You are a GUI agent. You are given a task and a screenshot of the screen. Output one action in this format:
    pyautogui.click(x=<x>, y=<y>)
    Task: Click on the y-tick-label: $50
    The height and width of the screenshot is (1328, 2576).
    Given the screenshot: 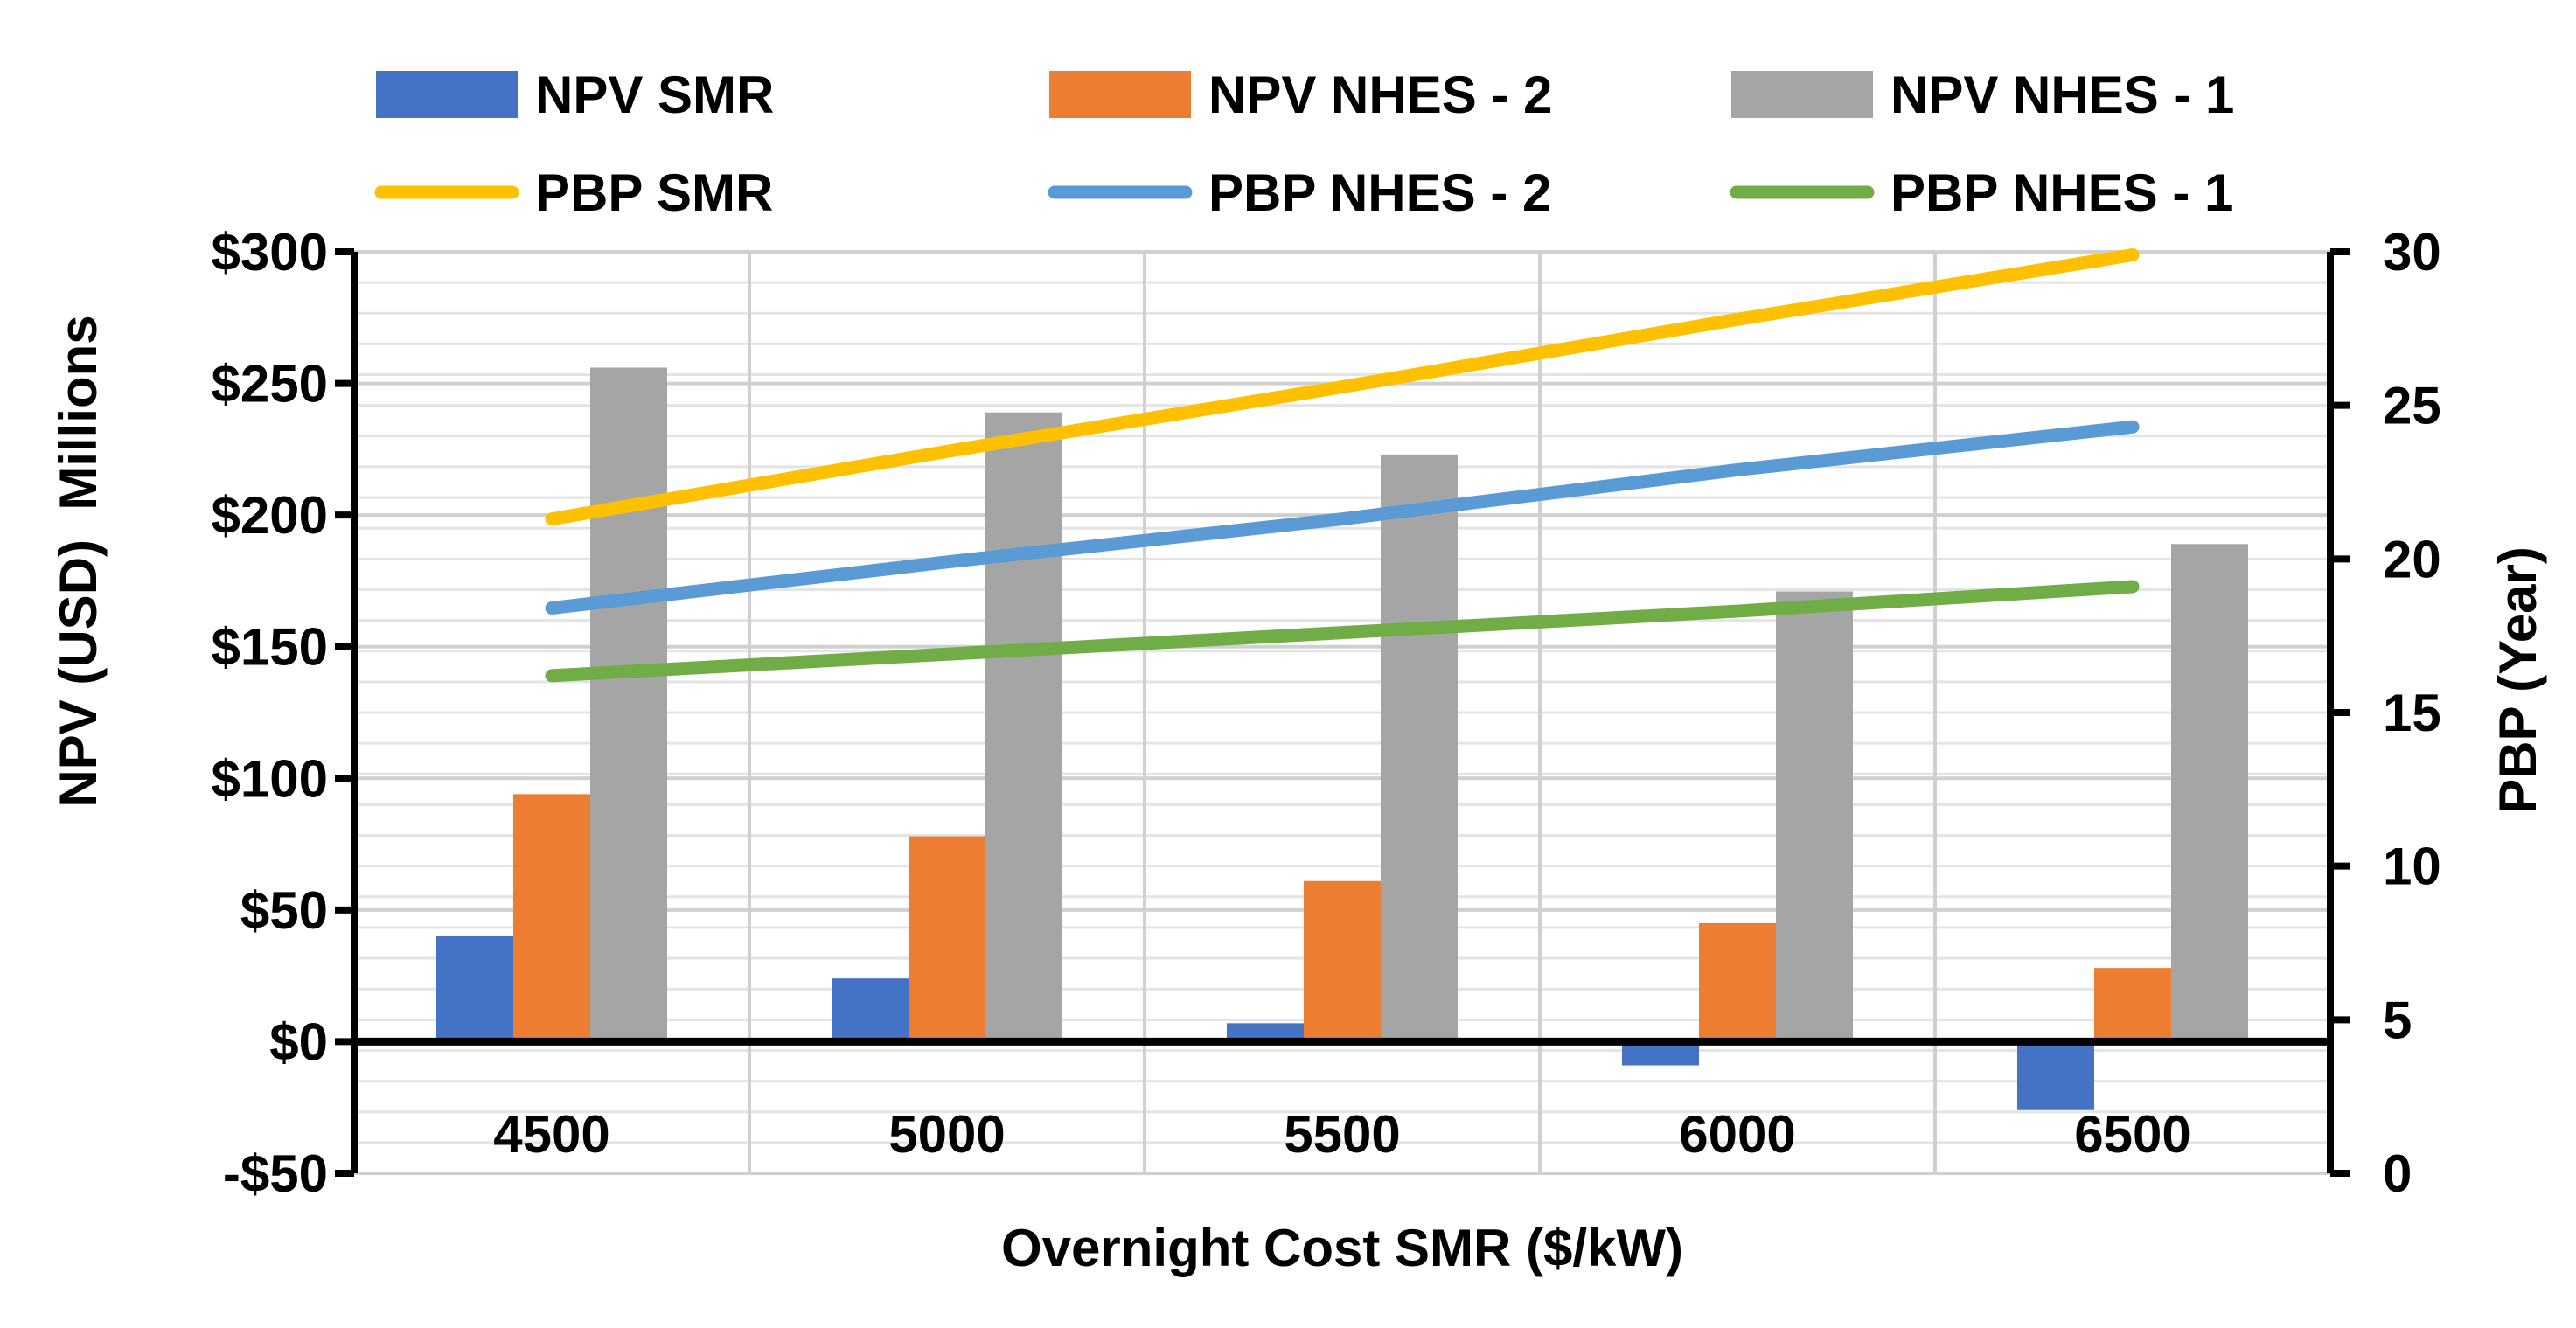 What is the action you would take?
    pyautogui.click(x=284, y=910)
    